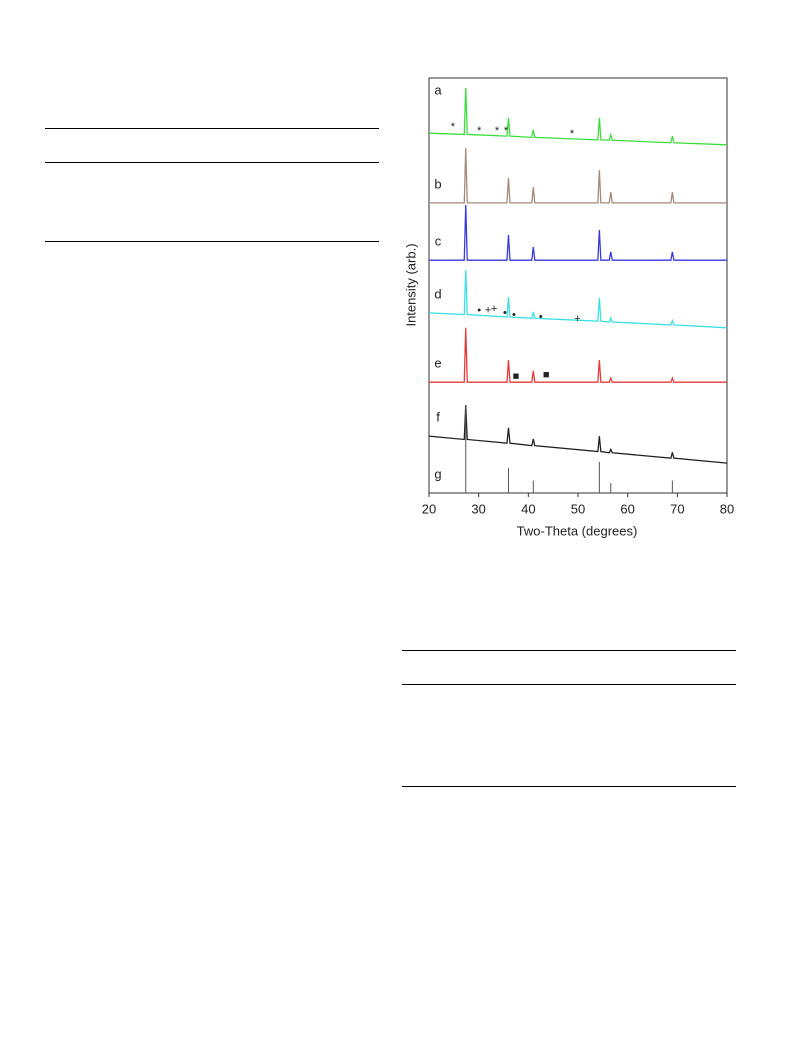 This screenshot has height=1057, width=793. I want to click on series-label: e, so click(437, 363).